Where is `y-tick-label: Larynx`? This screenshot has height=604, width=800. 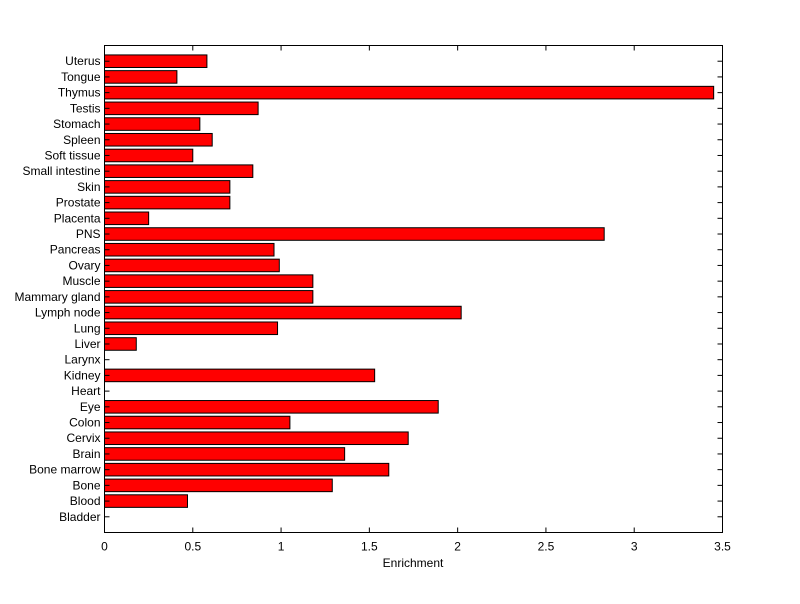
y-tick-label: Larynx is located at coordinates (82, 360).